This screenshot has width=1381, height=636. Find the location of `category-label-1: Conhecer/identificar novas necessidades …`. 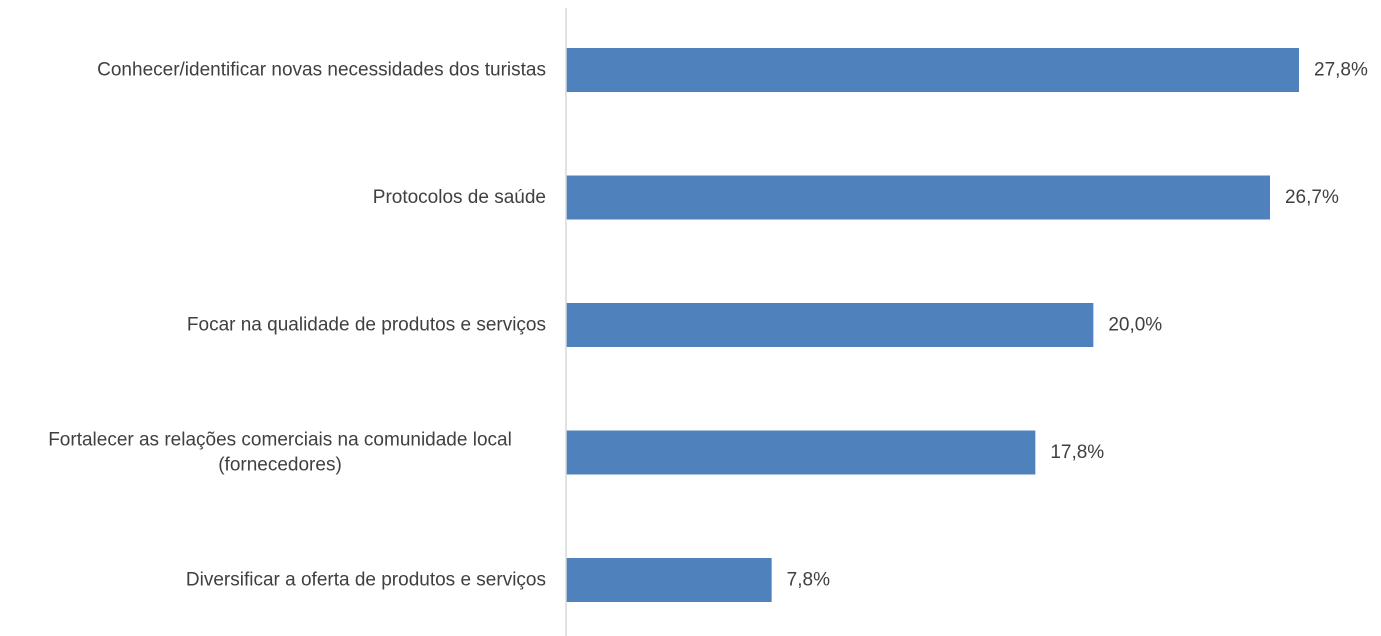

category-label-1: Conhecer/identificar novas necessidades … is located at coordinates (321, 70).